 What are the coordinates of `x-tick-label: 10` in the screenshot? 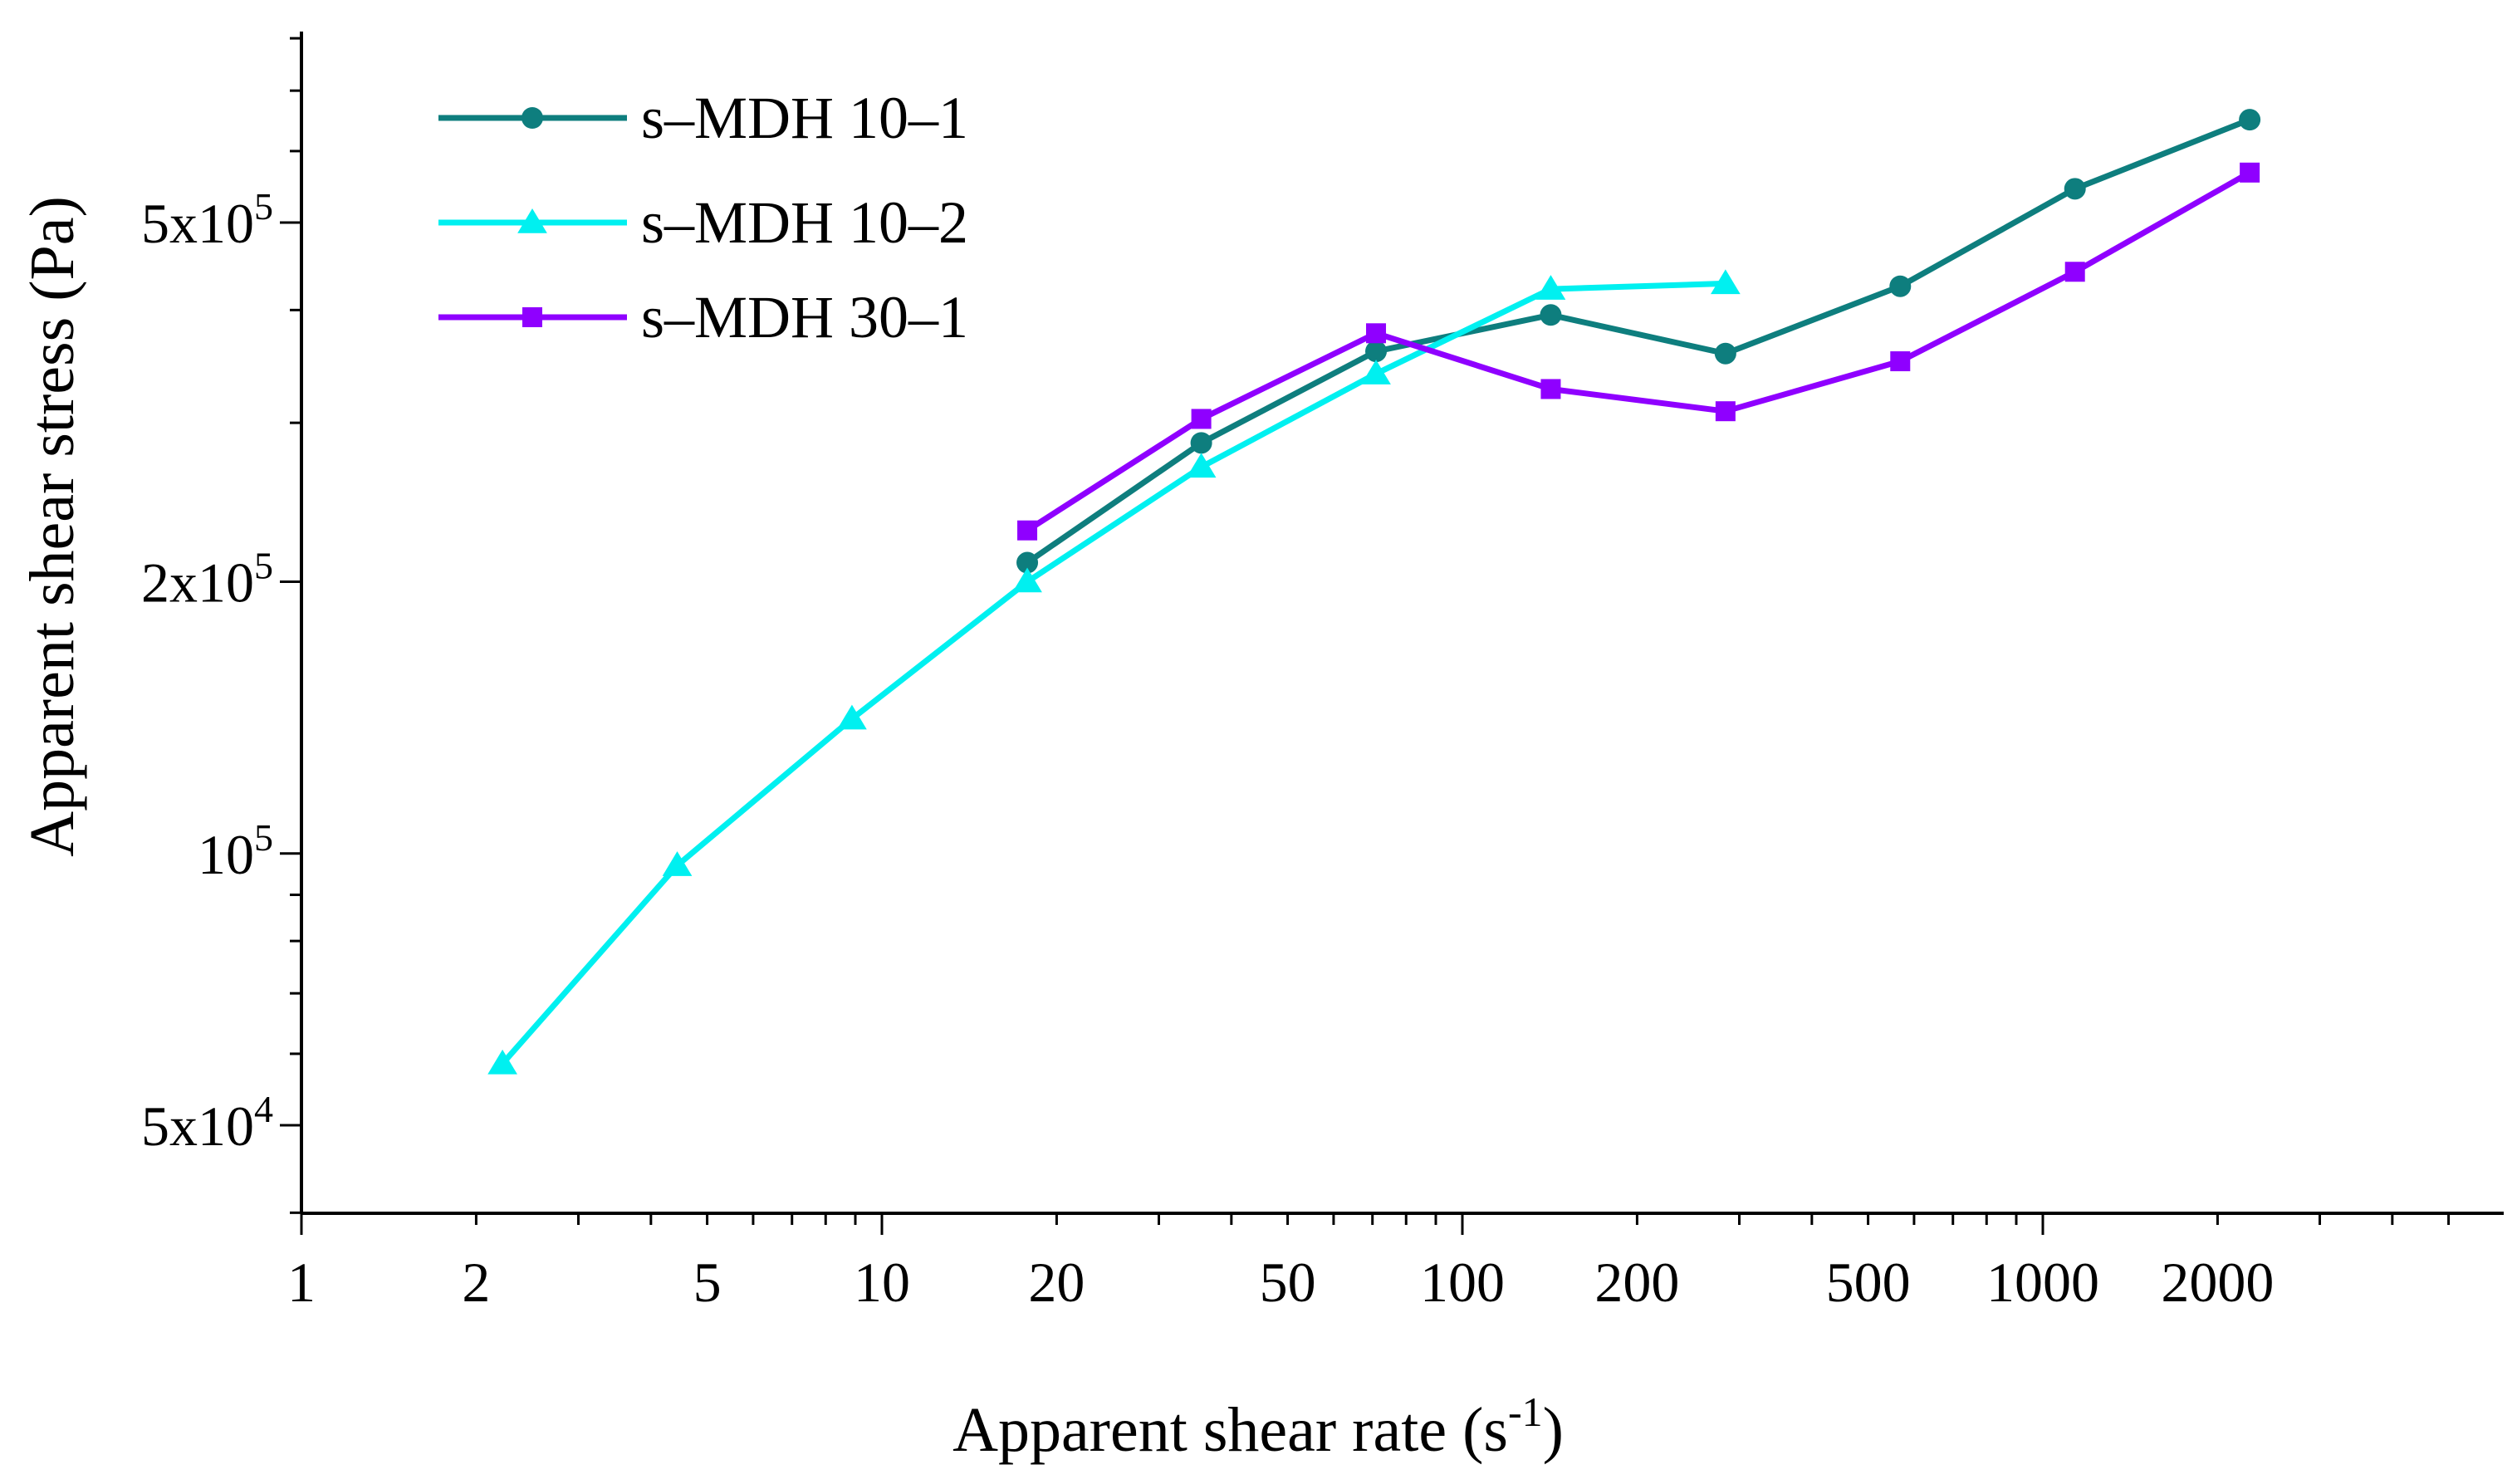 It's located at (882, 1282).